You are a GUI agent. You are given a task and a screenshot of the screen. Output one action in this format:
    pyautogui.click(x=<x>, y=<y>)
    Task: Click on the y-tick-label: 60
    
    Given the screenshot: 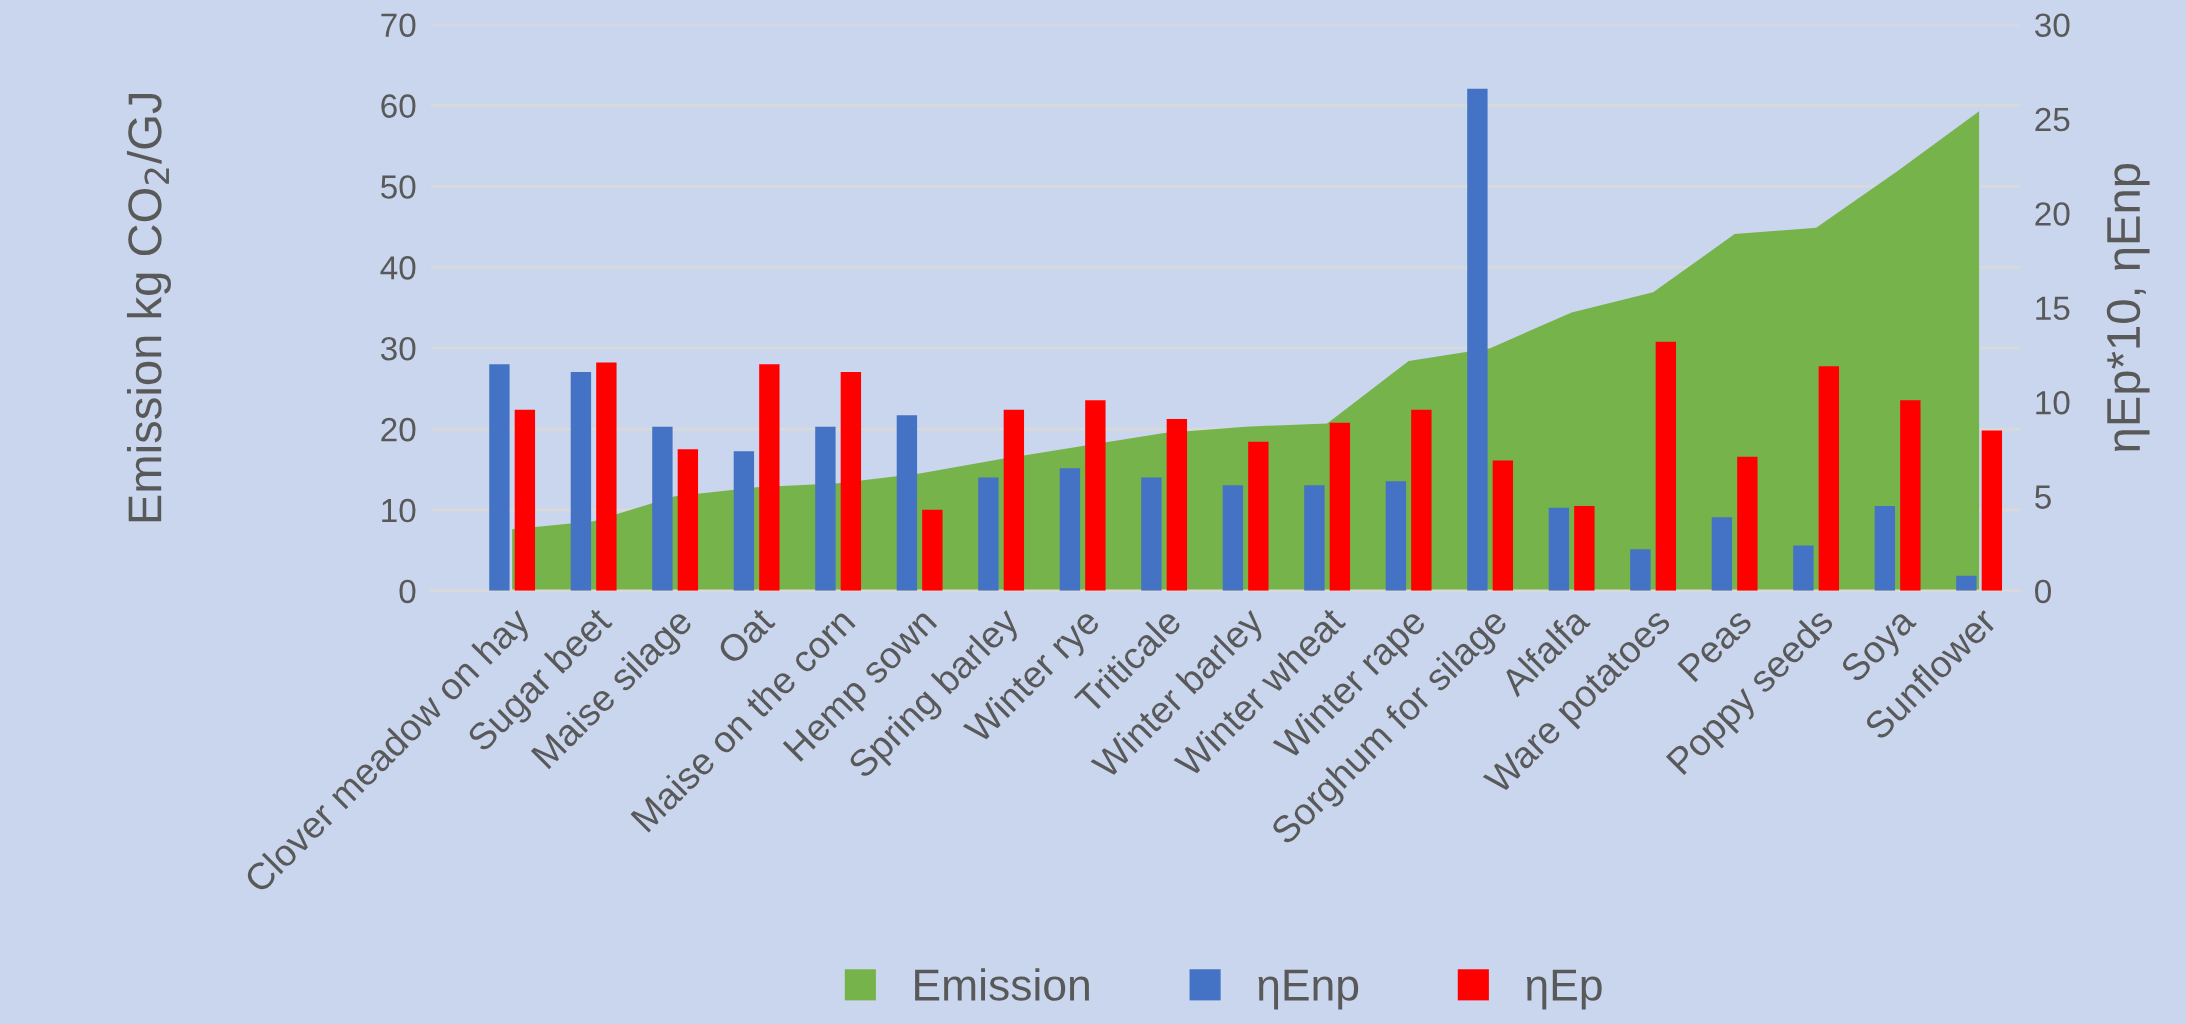 What is the action you would take?
    pyautogui.click(x=398, y=106)
    